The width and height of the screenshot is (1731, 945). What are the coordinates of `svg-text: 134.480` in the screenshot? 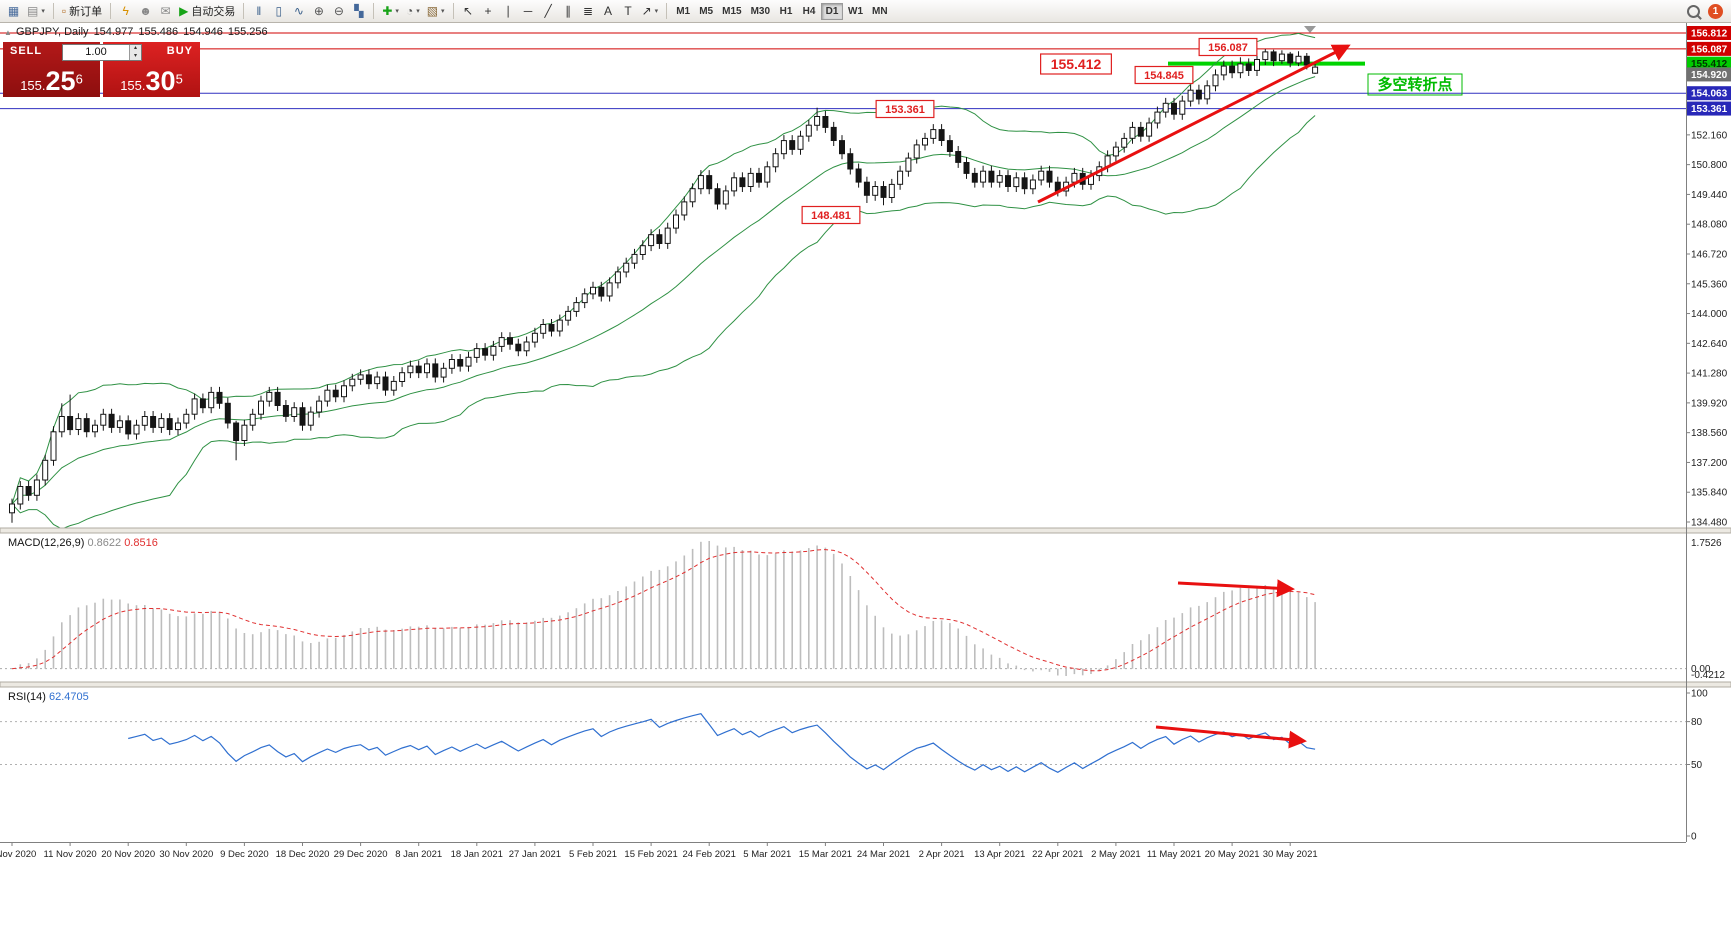 It's located at (1709, 523).